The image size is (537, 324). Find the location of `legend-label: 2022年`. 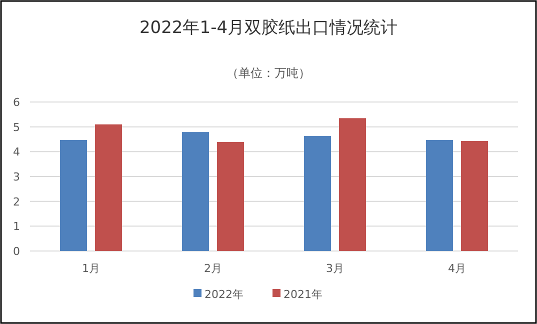

legend-label: 2022年 is located at coordinates (224, 294).